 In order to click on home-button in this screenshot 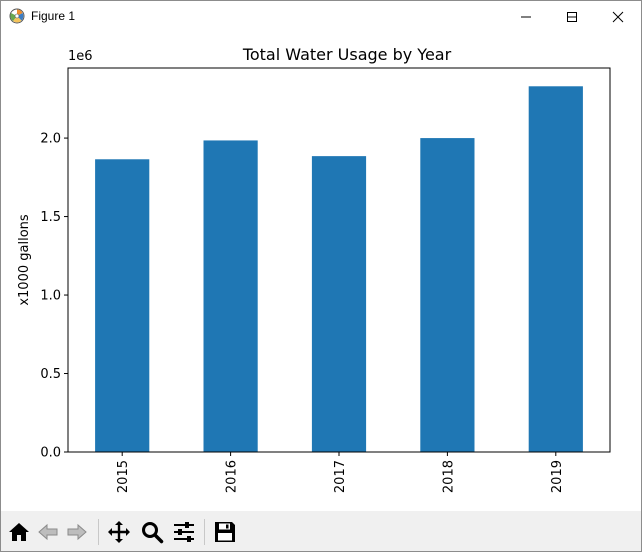, I will do `click(19, 531)`.